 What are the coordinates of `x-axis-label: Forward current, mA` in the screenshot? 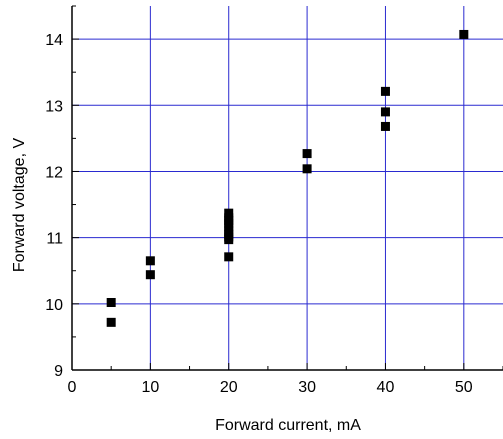 It's located at (288, 425).